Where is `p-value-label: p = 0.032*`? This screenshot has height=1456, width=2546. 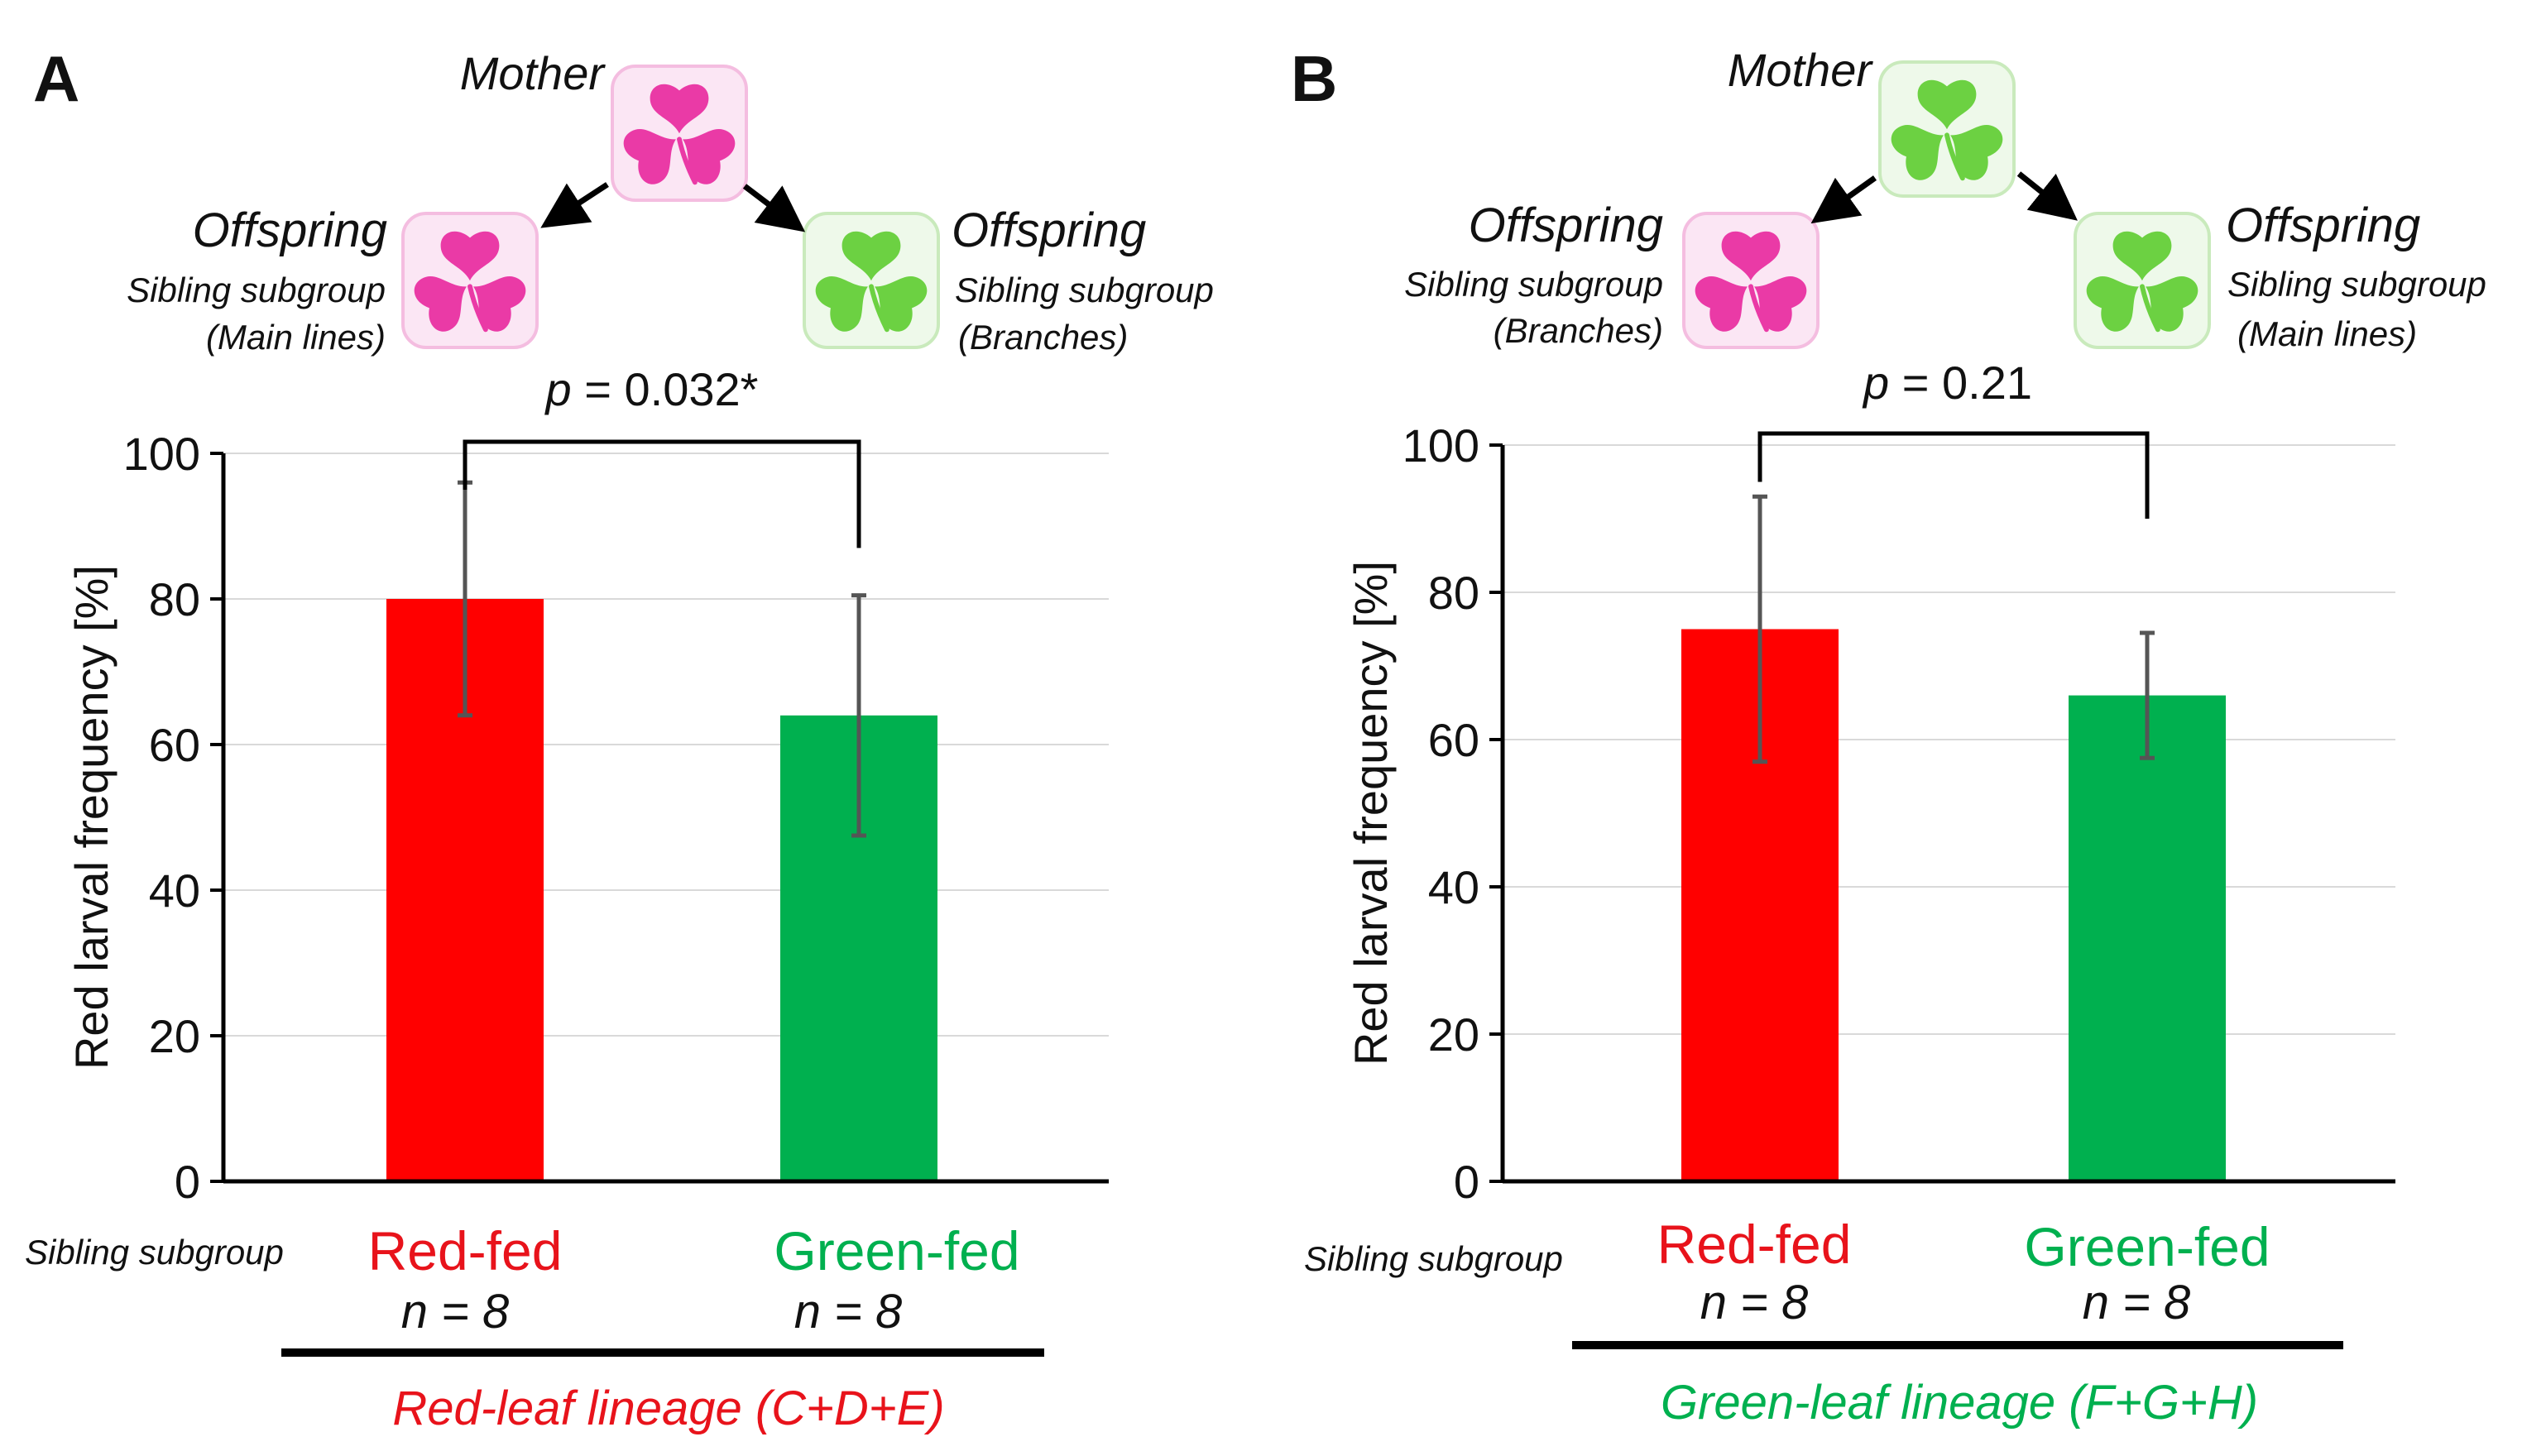 p-value-label: p = 0.032* is located at coordinates (651, 389).